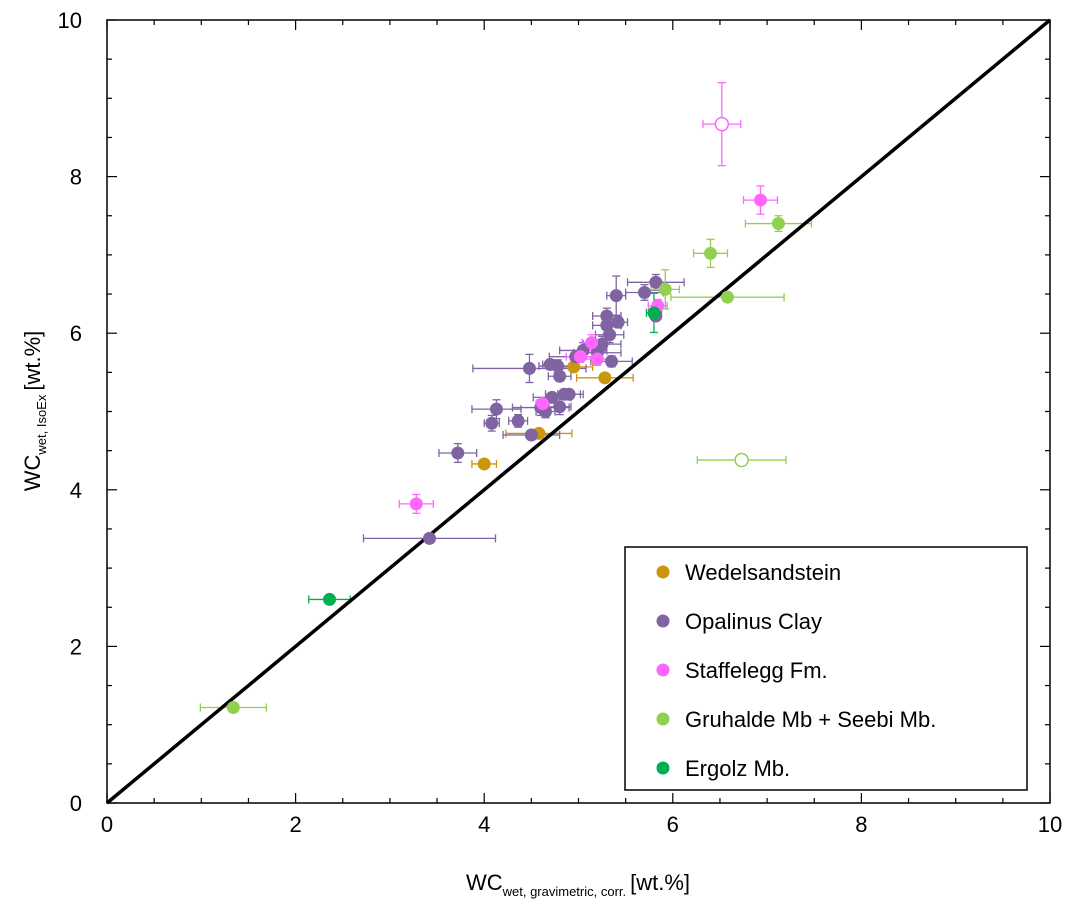  Describe the element at coordinates (70, 20) in the screenshot. I see `y-tick-label: 10` at that location.